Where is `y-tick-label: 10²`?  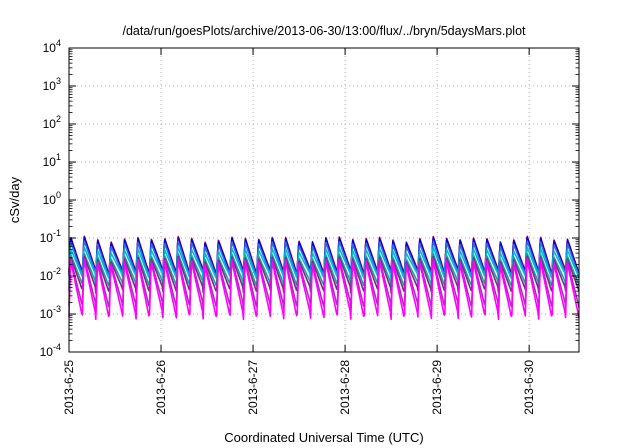
y-tick-label: 10² is located at coordinates (52, 122).